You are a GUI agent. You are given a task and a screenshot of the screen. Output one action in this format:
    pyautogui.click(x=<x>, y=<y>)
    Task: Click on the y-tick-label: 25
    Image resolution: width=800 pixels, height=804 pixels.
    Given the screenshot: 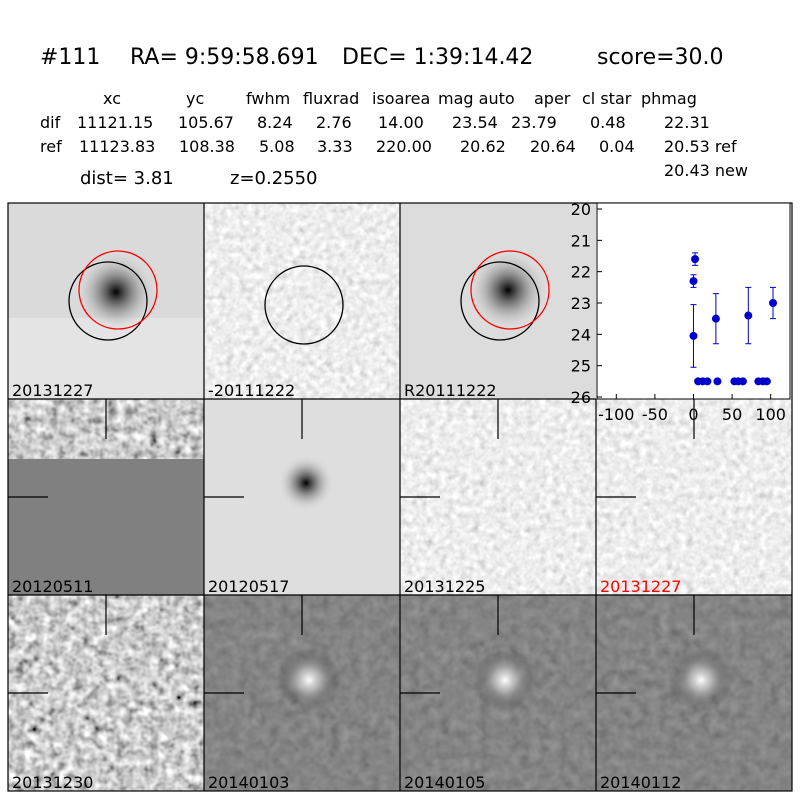 What is the action you would take?
    pyautogui.click(x=581, y=366)
    